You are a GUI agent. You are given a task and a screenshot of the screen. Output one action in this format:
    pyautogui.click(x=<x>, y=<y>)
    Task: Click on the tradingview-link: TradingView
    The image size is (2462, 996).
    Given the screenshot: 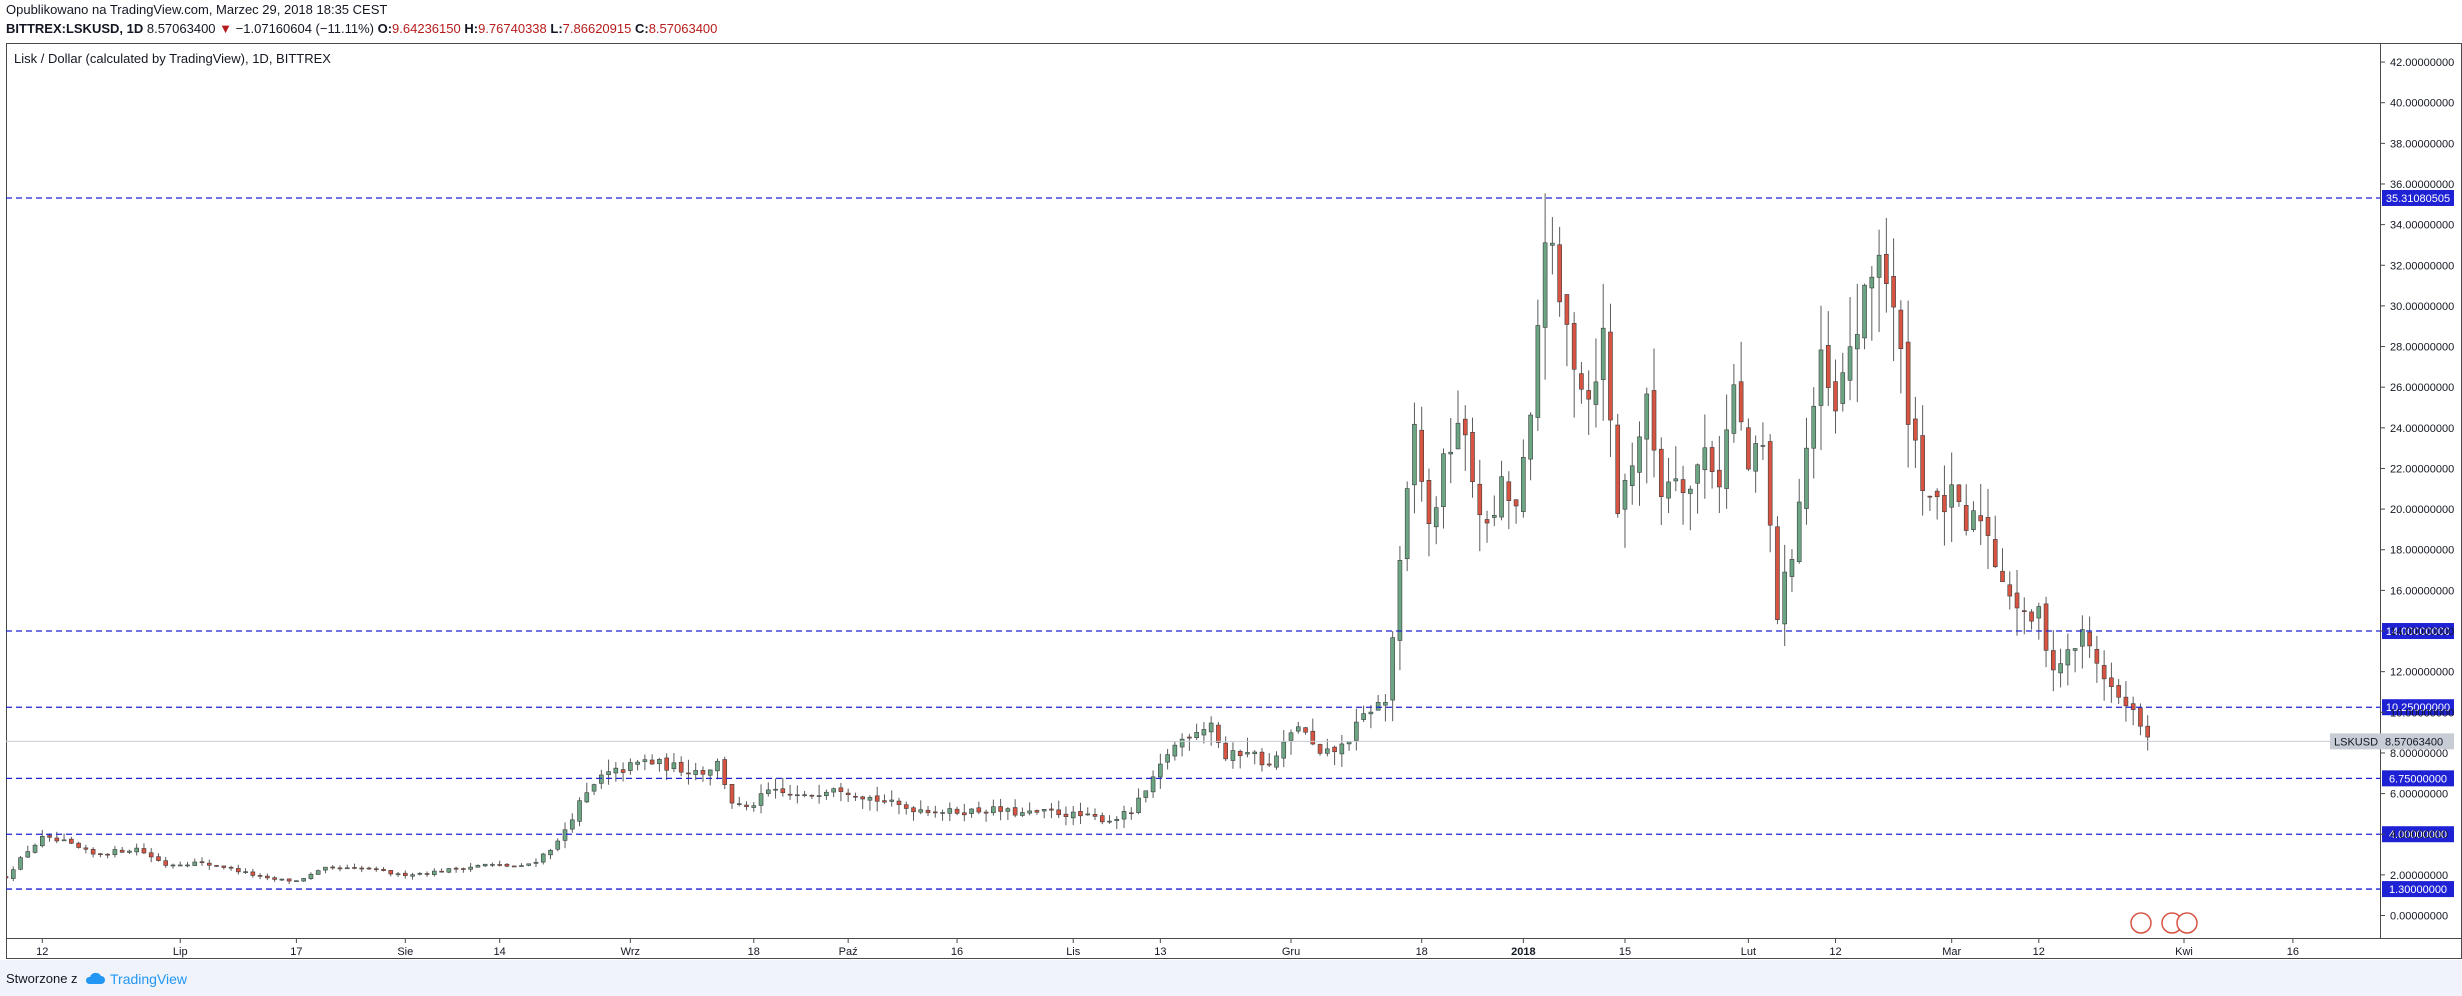 What is the action you would take?
    pyautogui.click(x=149, y=979)
    